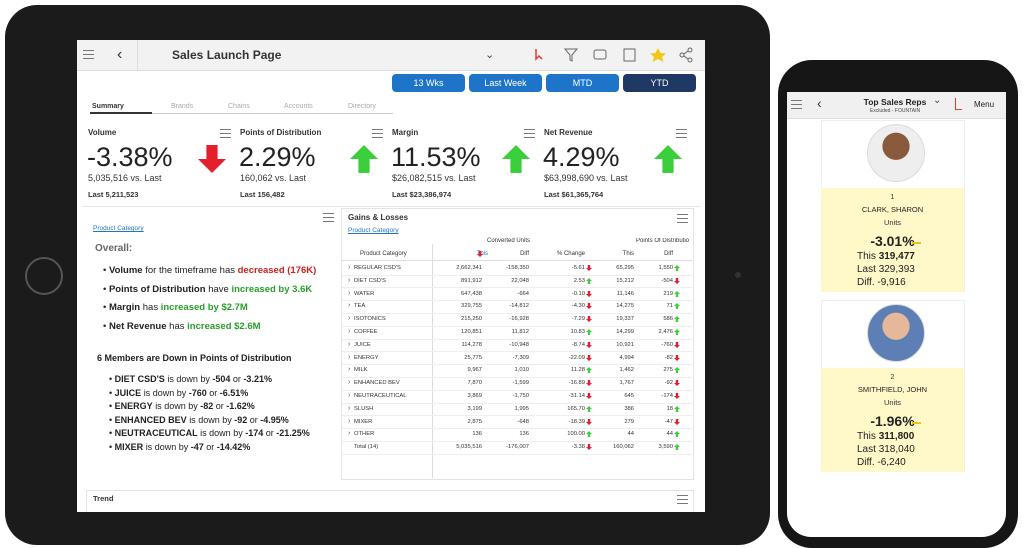 Image resolution: width=1024 pixels, height=548 pixels. What do you see at coordinates (125, 270) in the screenshot?
I see `metric: Volume` at bounding box center [125, 270].